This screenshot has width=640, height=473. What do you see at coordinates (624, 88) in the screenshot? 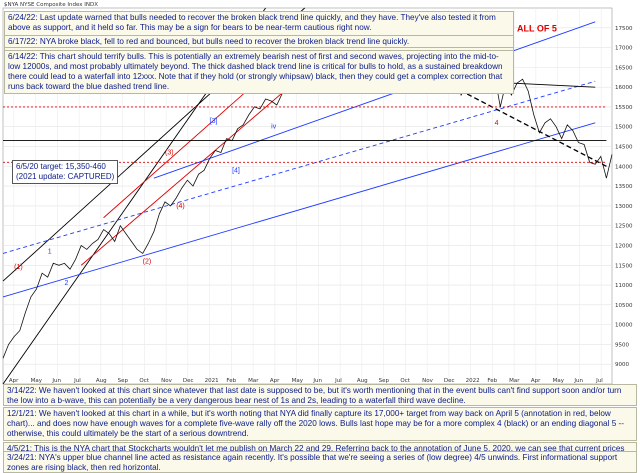
I see `y-tick-label: 16000` at bounding box center [624, 88].